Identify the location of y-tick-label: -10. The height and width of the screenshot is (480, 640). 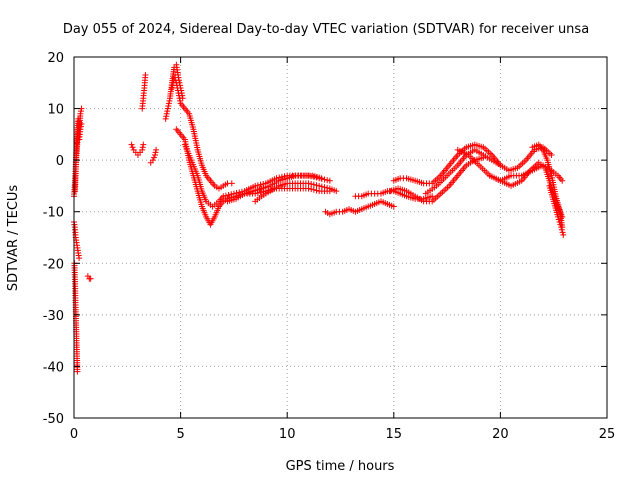
(53, 213).